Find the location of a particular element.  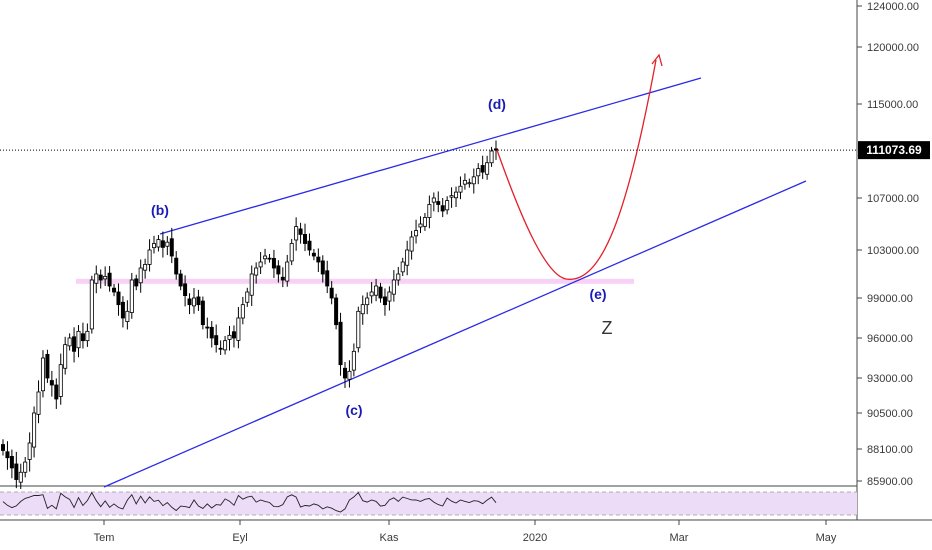

y-tick-label: 99000.00 is located at coordinates (890, 299).